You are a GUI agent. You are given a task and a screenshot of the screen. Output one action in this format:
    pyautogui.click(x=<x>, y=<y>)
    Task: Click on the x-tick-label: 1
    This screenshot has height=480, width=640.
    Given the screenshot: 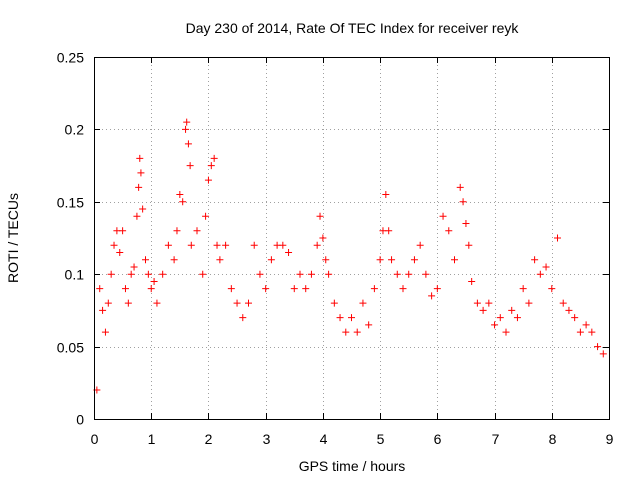 What is the action you would take?
    pyautogui.click(x=152, y=439)
    